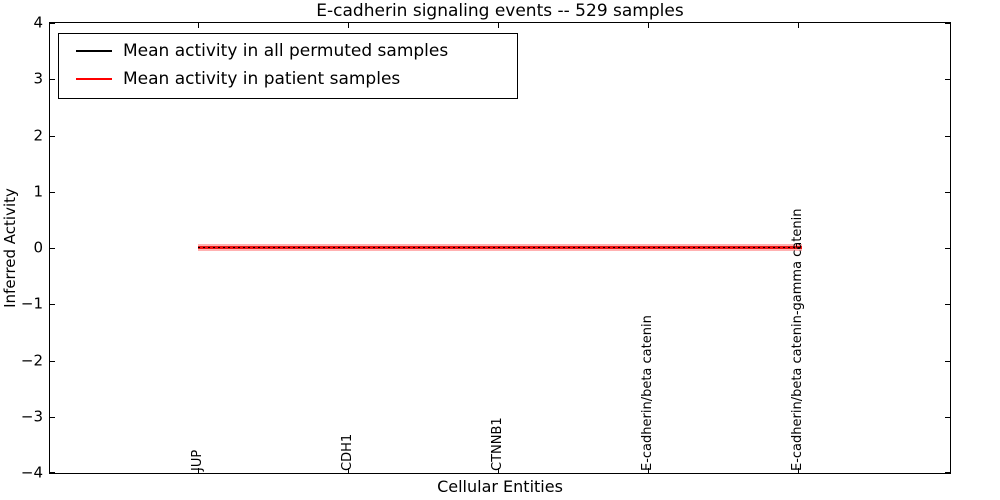  I want to click on y-tick-label: 0, so click(38, 247).